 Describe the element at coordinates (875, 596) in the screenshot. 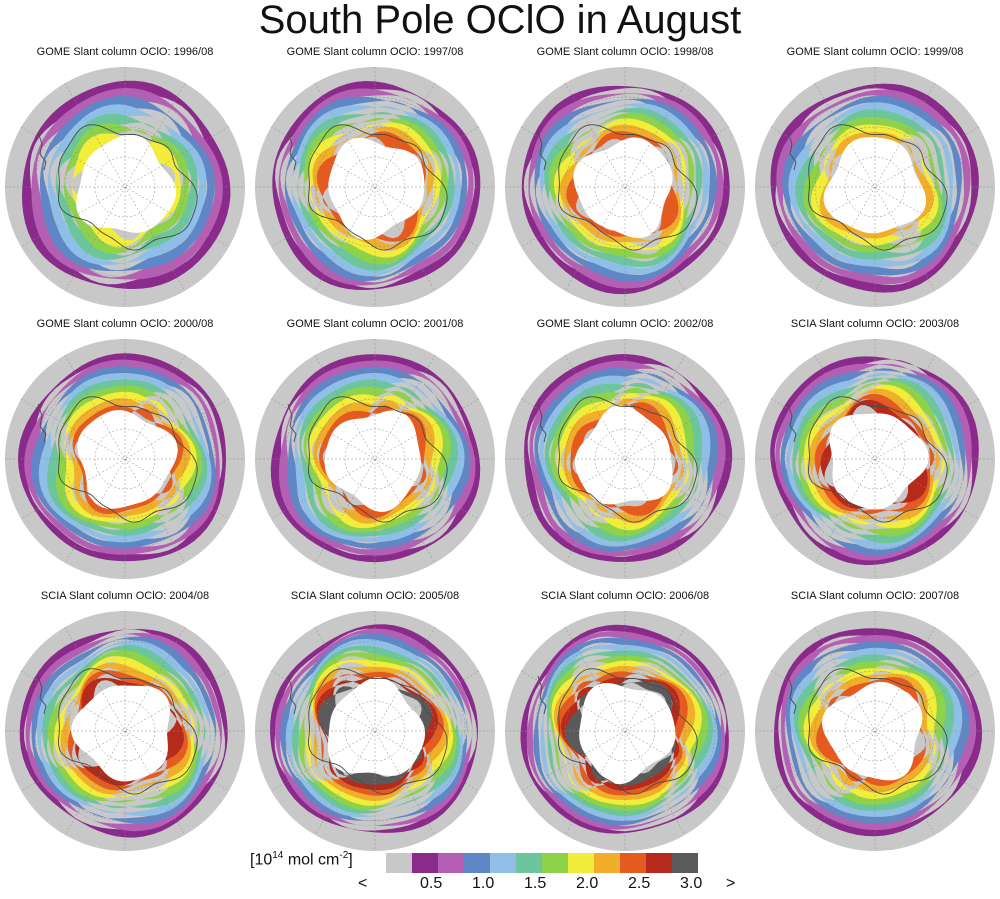

I see `panel-title: SCIA Slant column OClO: 2007/08` at that location.